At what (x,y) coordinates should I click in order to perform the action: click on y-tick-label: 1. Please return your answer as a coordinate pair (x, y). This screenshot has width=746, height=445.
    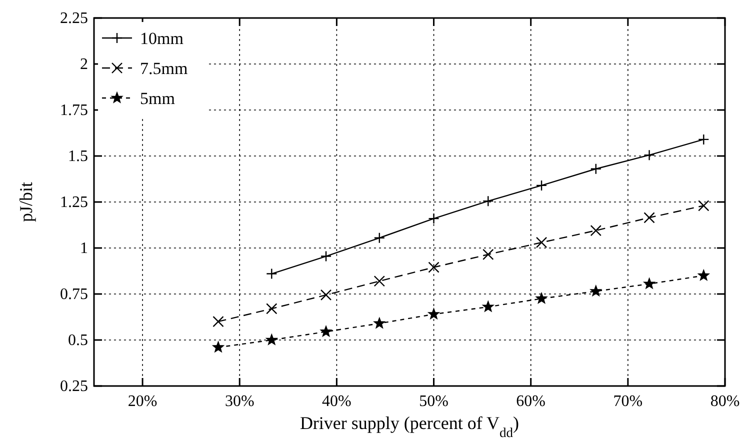
    Looking at the image, I should click on (84, 248).